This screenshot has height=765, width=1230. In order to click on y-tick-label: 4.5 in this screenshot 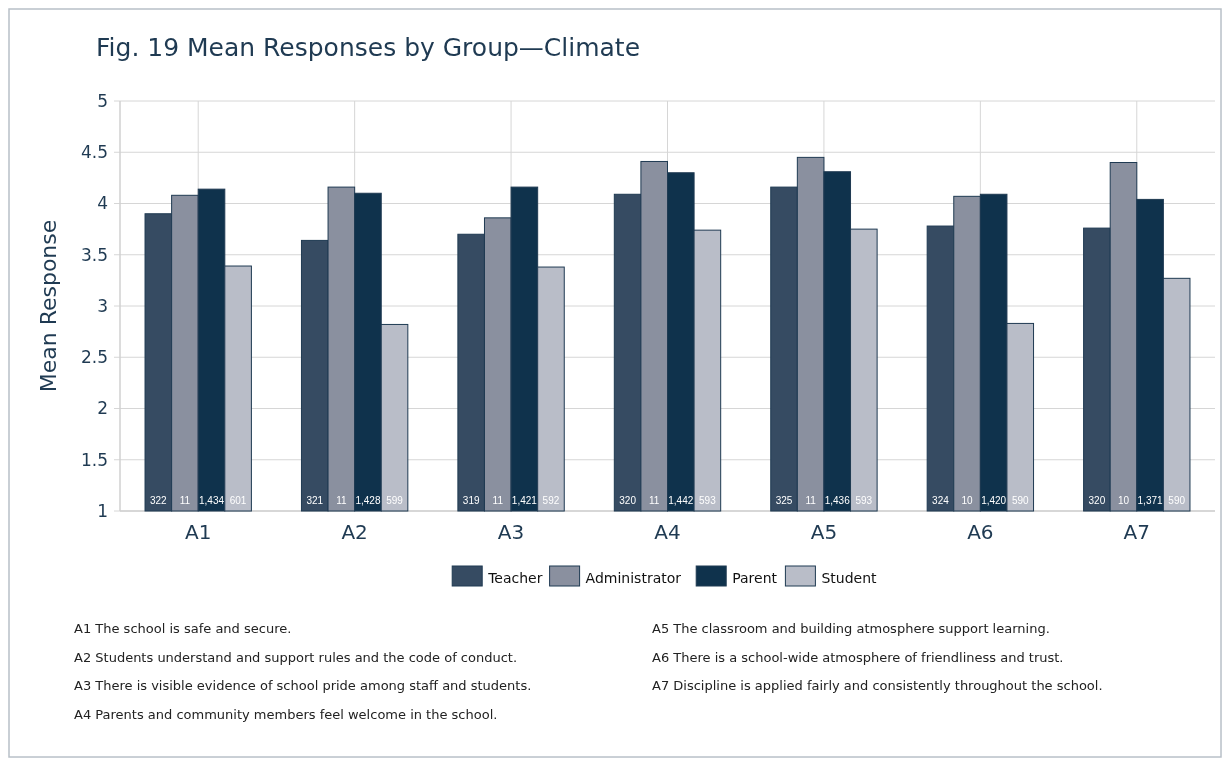, I will do `click(94, 152)`.